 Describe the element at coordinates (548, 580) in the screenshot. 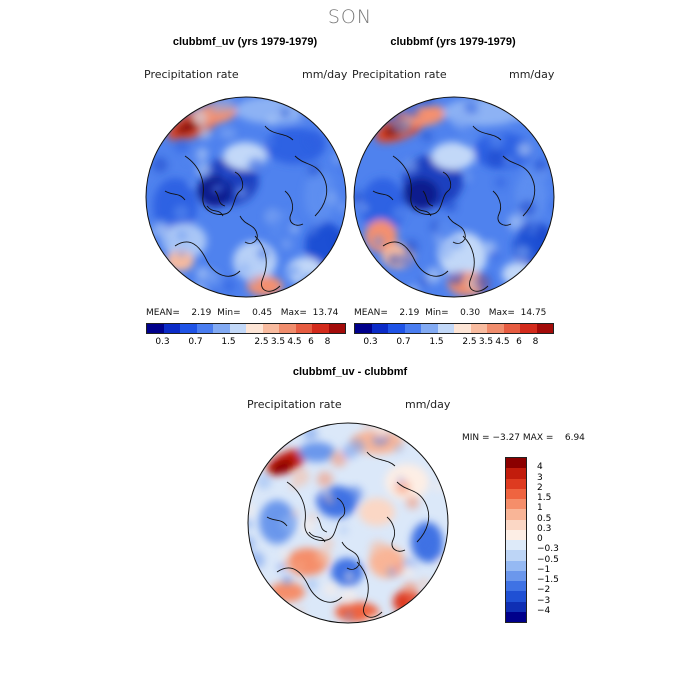

I see `colorbar-tick-label: −1.5` at that location.